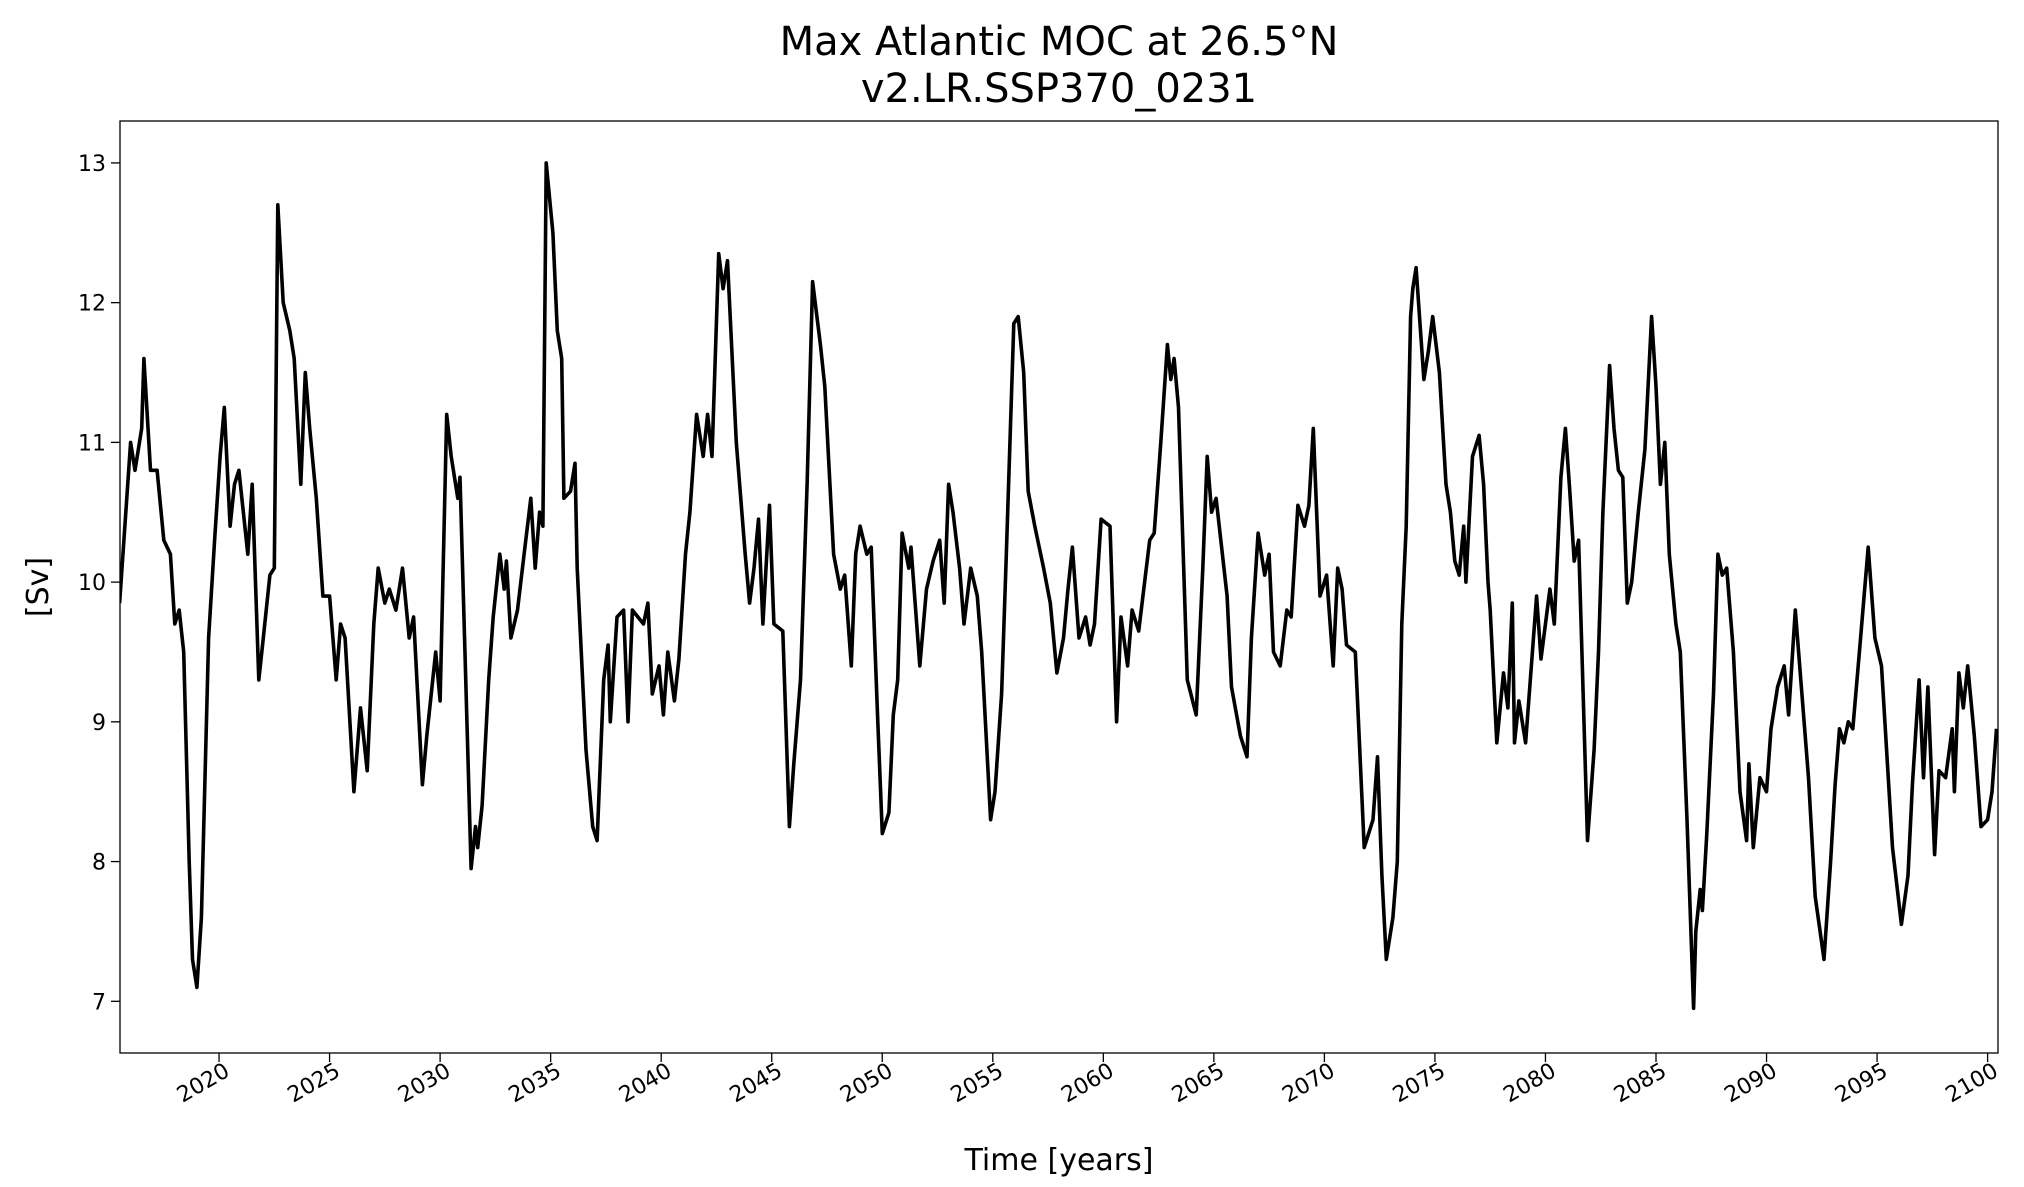  I want to click on x-tick-label: 2040, so click(645, 1084).